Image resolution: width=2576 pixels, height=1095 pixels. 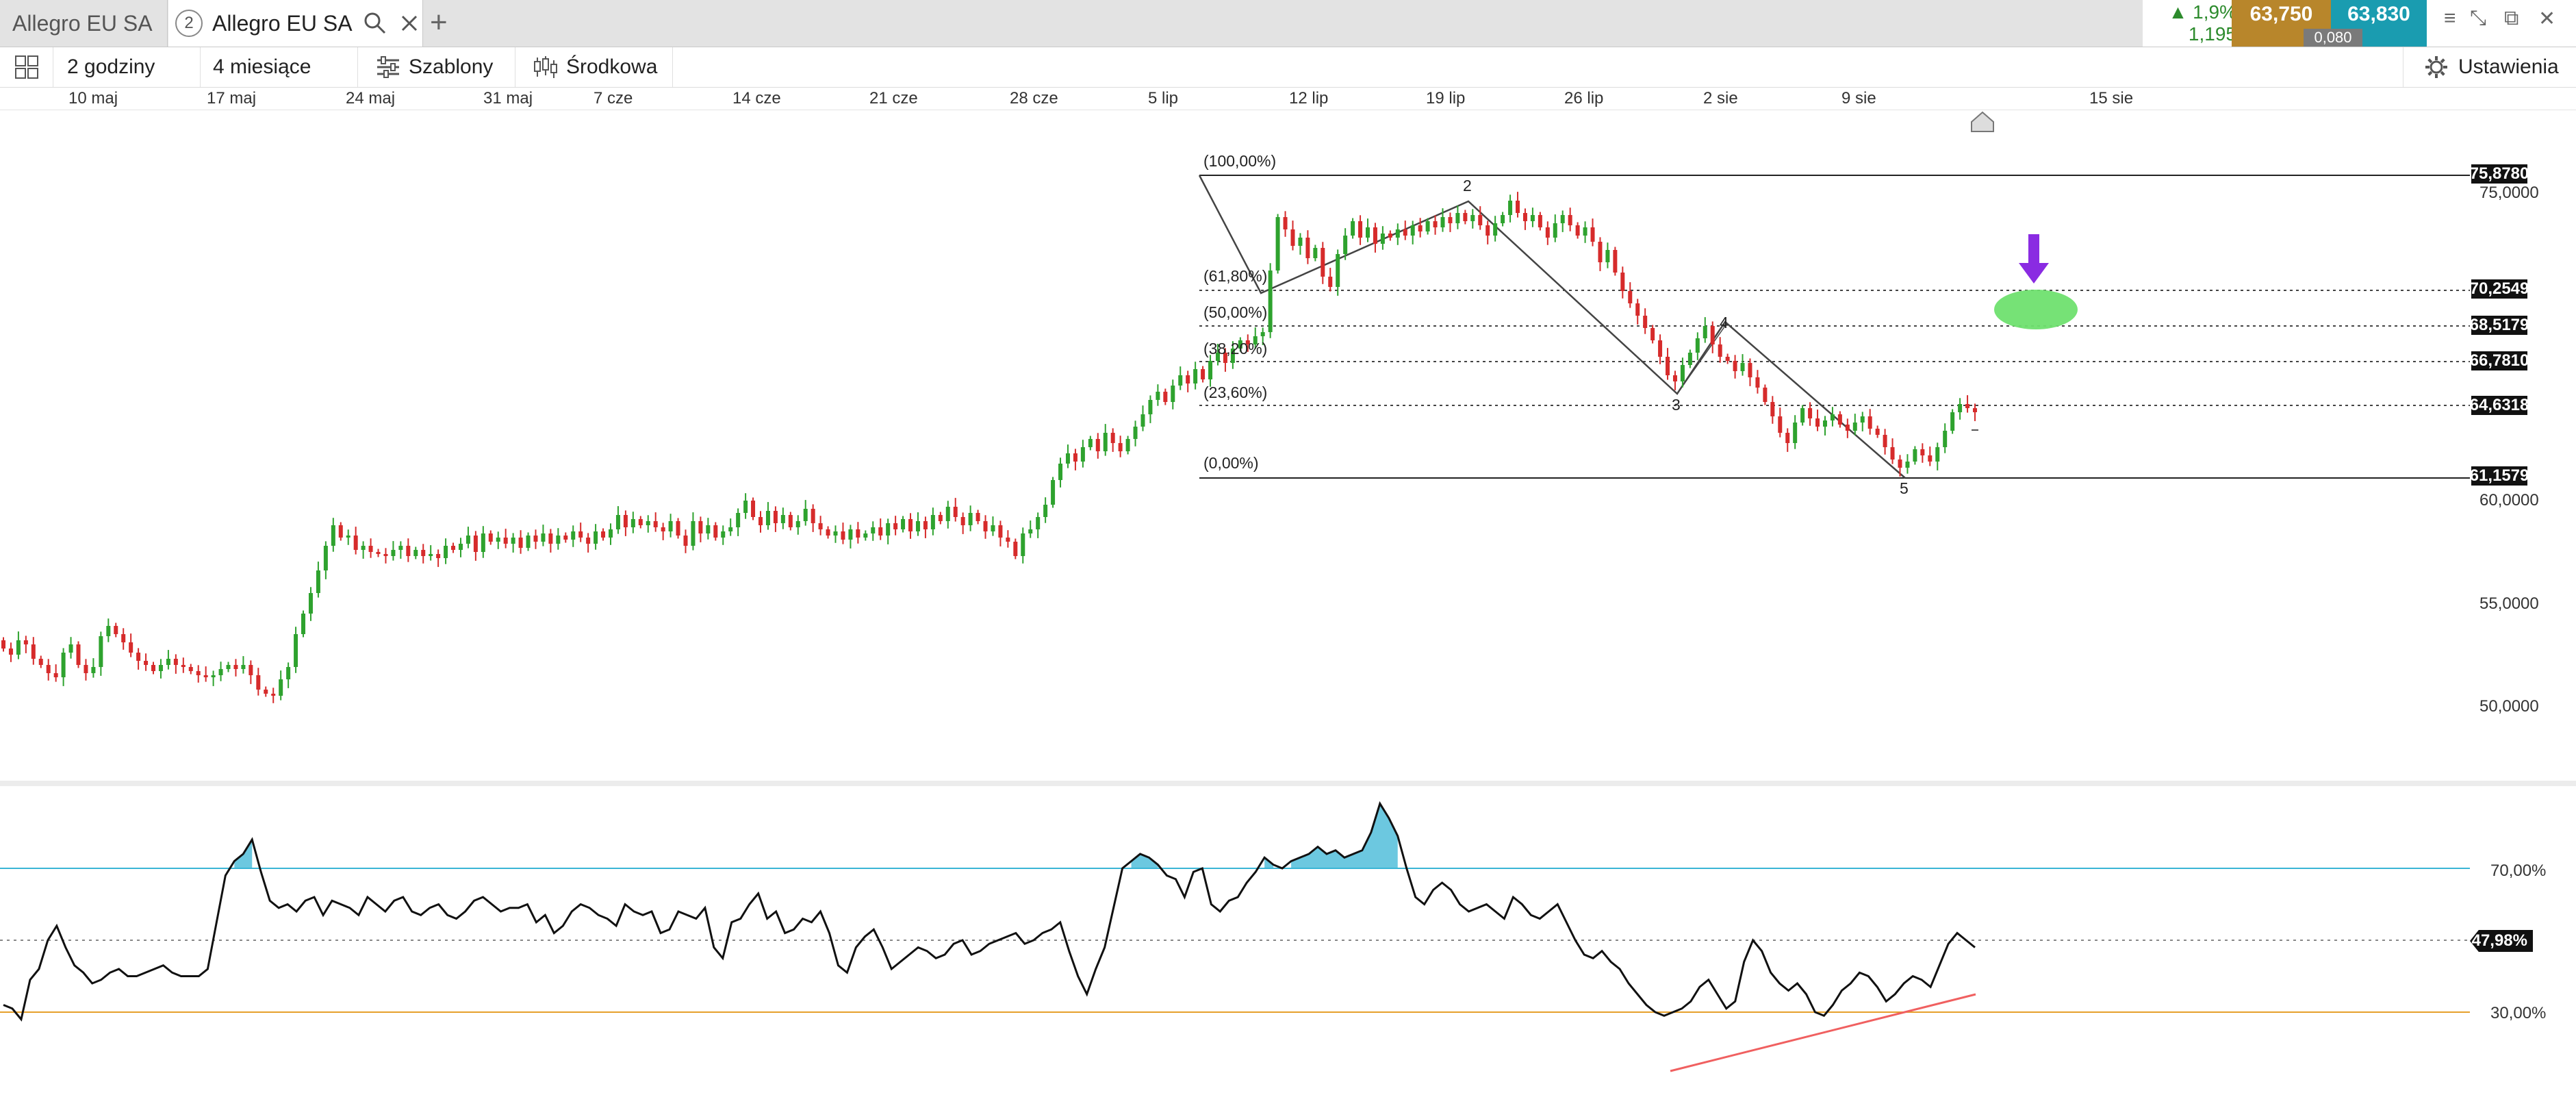 I want to click on tab-allegro-1: Allegro EU SA, so click(x=84, y=23).